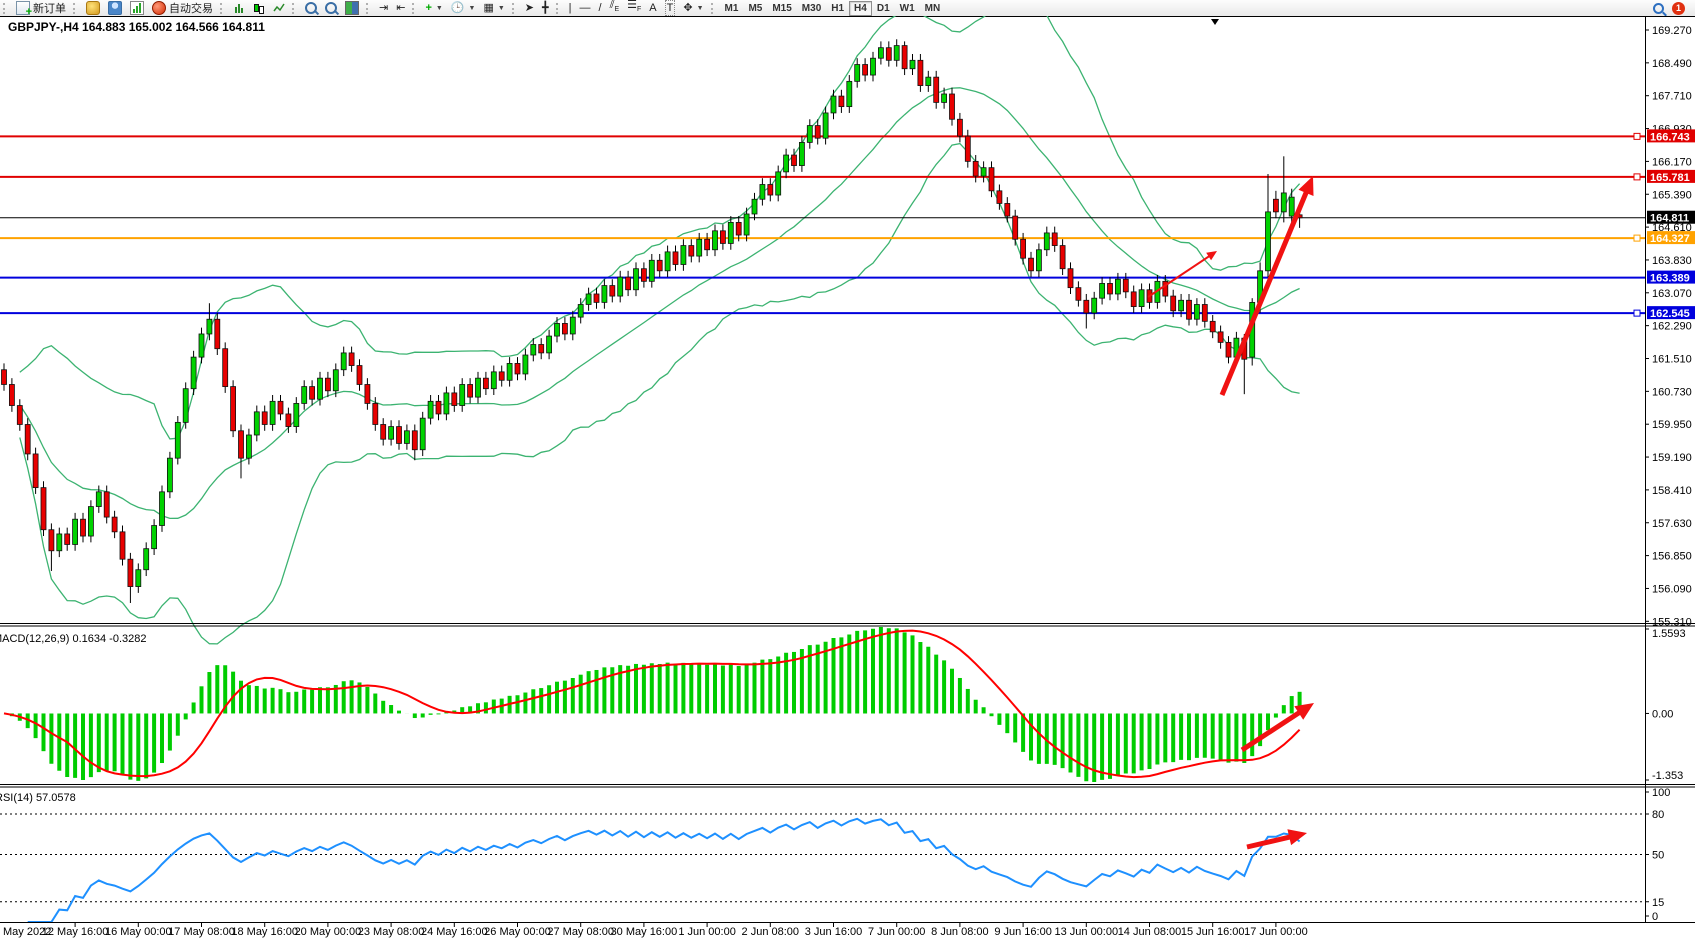 The width and height of the screenshot is (1695, 938). Describe the element at coordinates (1230, 513) in the screenshot. I see `drawn-arrows` at that location.